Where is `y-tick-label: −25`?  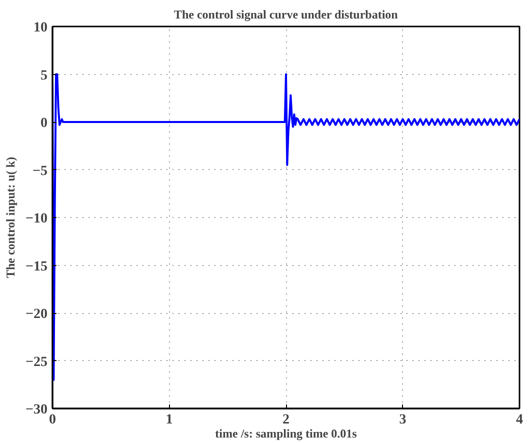 y-tick-label: −25 is located at coordinates (37, 362).